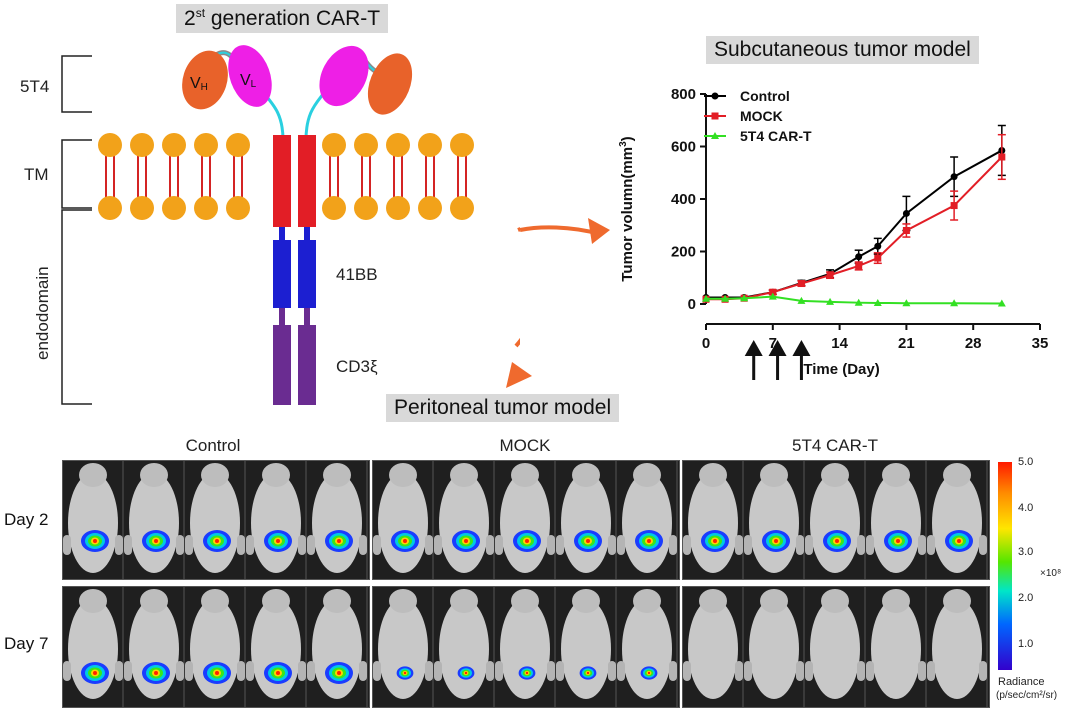 This screenshot has height=708, width=1080. What do you see at coordinates (76, 230) in the screenshot?
I see `region-brackets` at bounding box center [76, 230].